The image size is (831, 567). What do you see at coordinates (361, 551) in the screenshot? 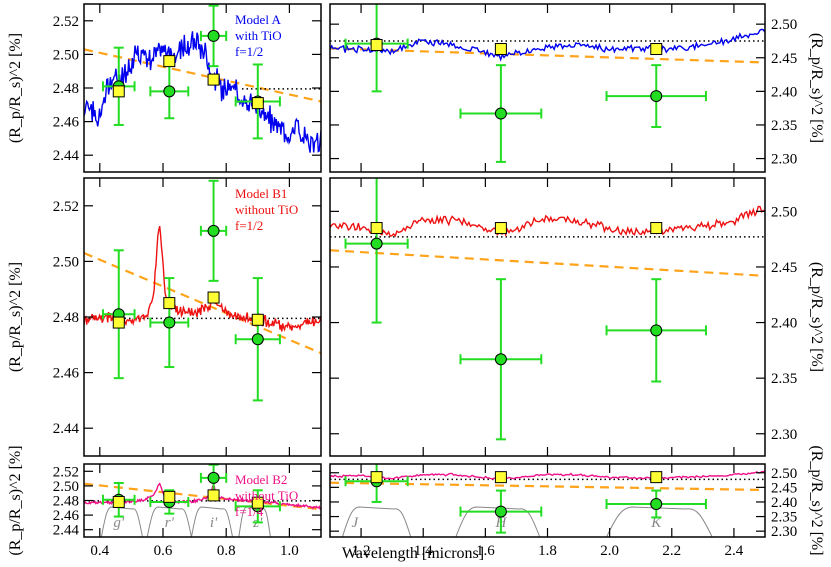
I see `x-tick-label: 1.2` at bounding box center [361, 551].